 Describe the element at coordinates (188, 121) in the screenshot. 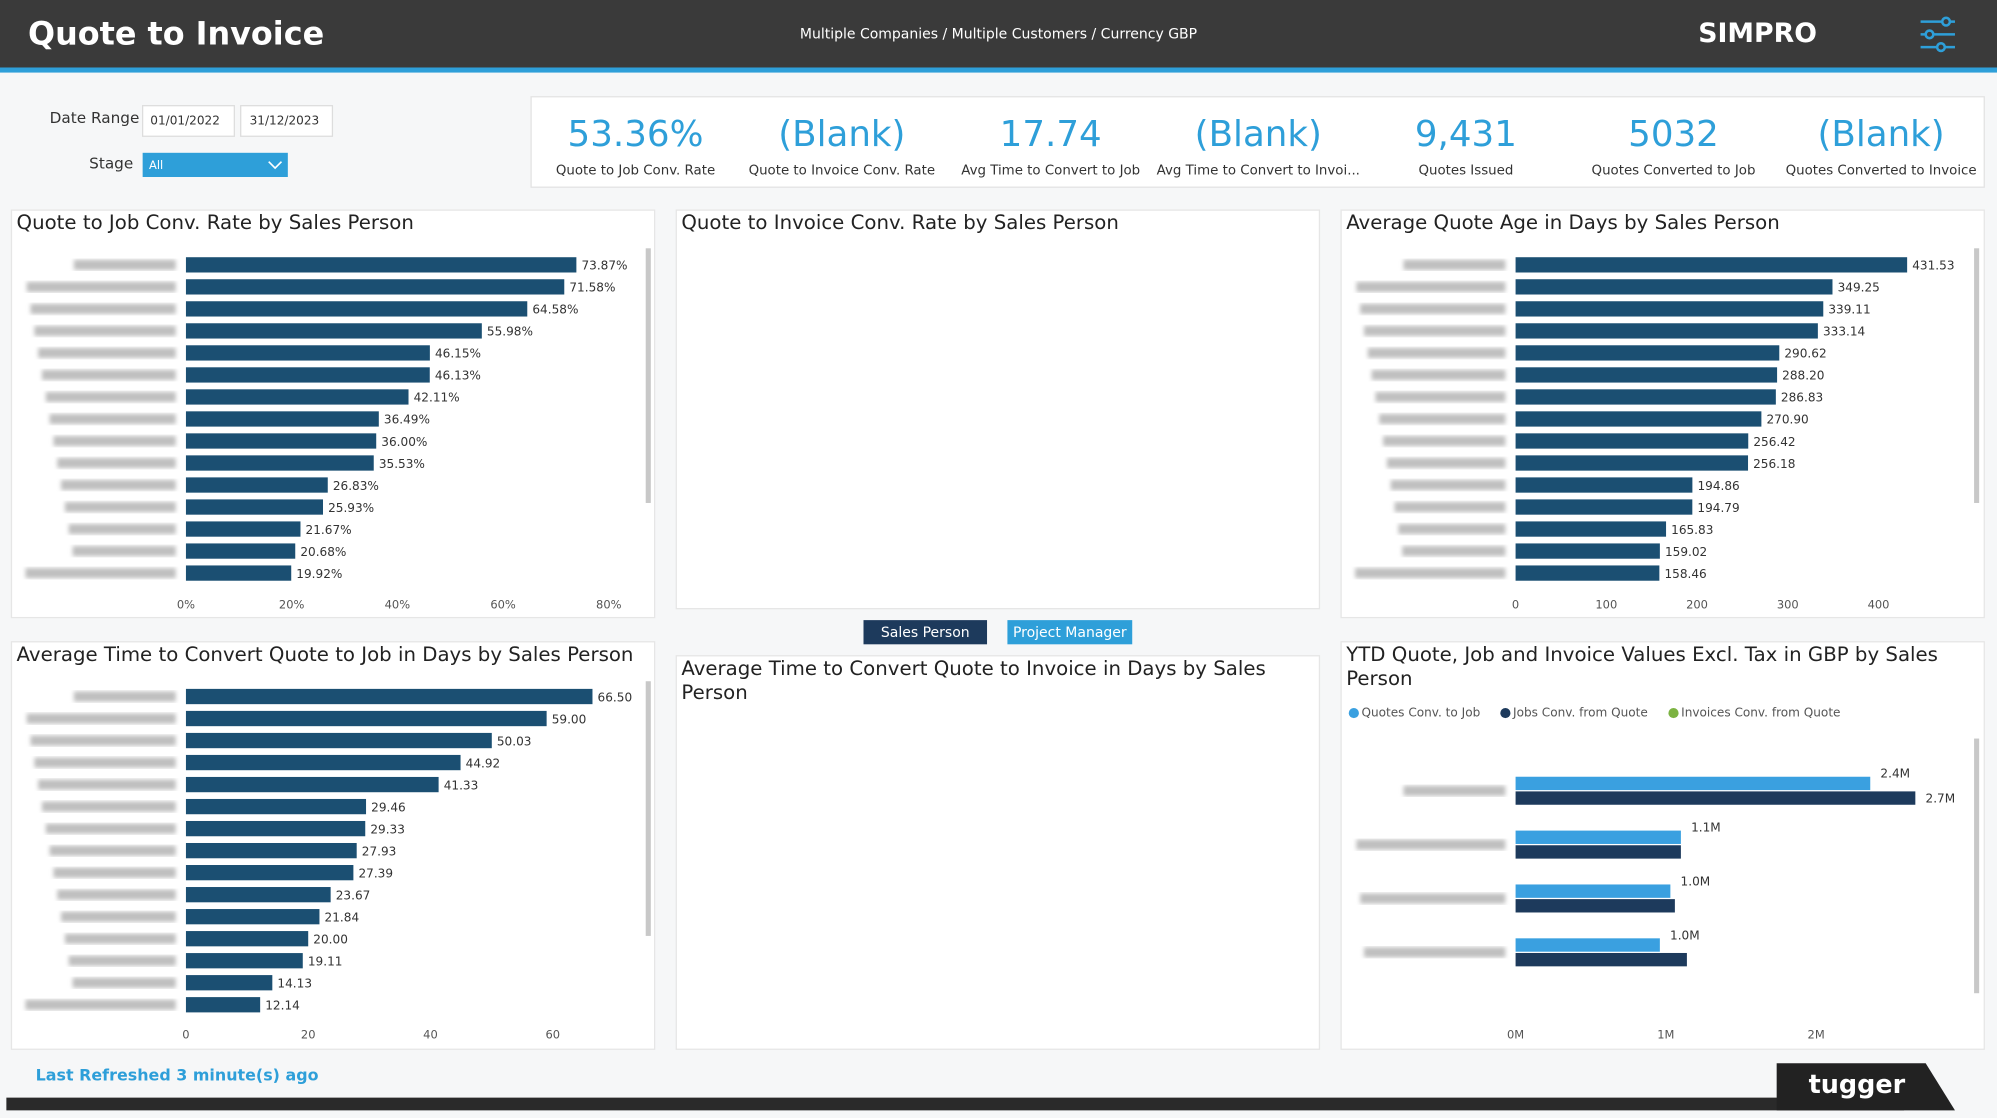

I see `date-from-box` at that location.